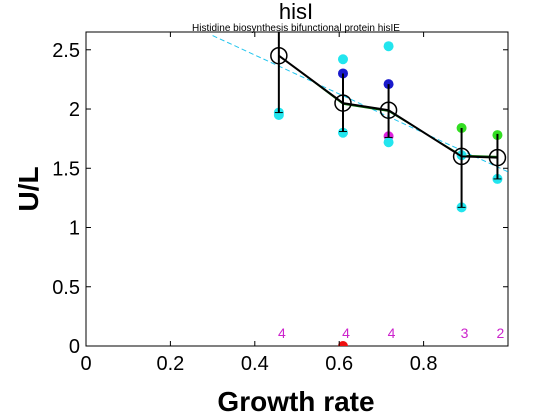 This screenshot has height=420, width=560. Describe the element at coordinates (465, 333) in the screenshot. I see `count-label: 3` at that location.